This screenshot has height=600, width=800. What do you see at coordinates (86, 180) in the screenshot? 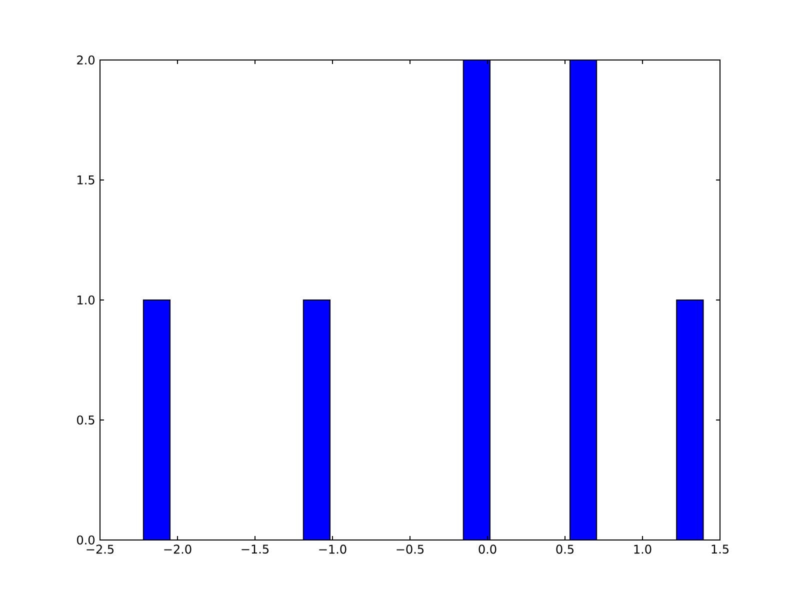
I see `y-tick-label: 1.5` at bounding box center [86, 180].